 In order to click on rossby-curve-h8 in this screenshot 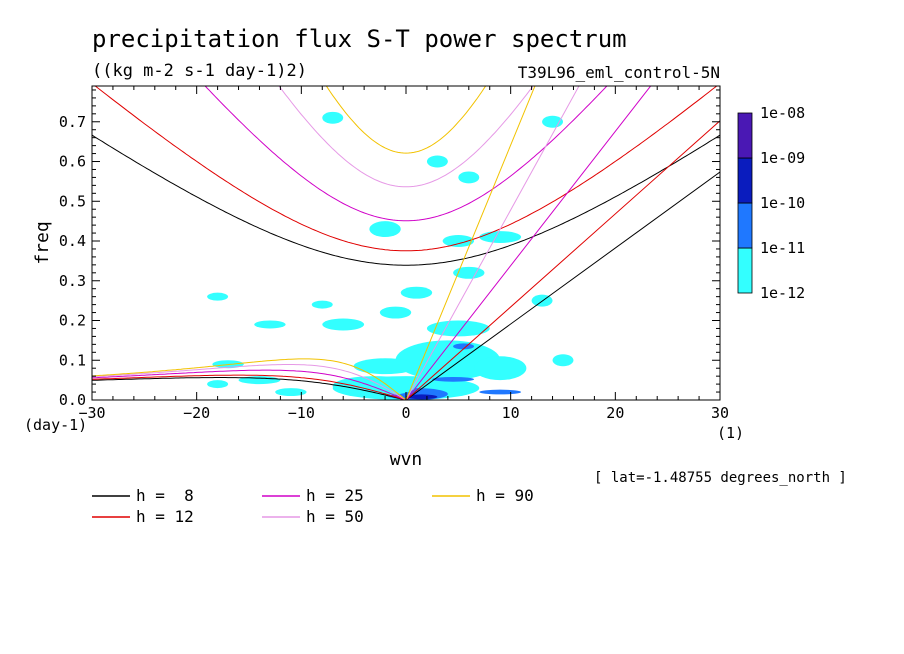, I will do `click(250, 388)`.